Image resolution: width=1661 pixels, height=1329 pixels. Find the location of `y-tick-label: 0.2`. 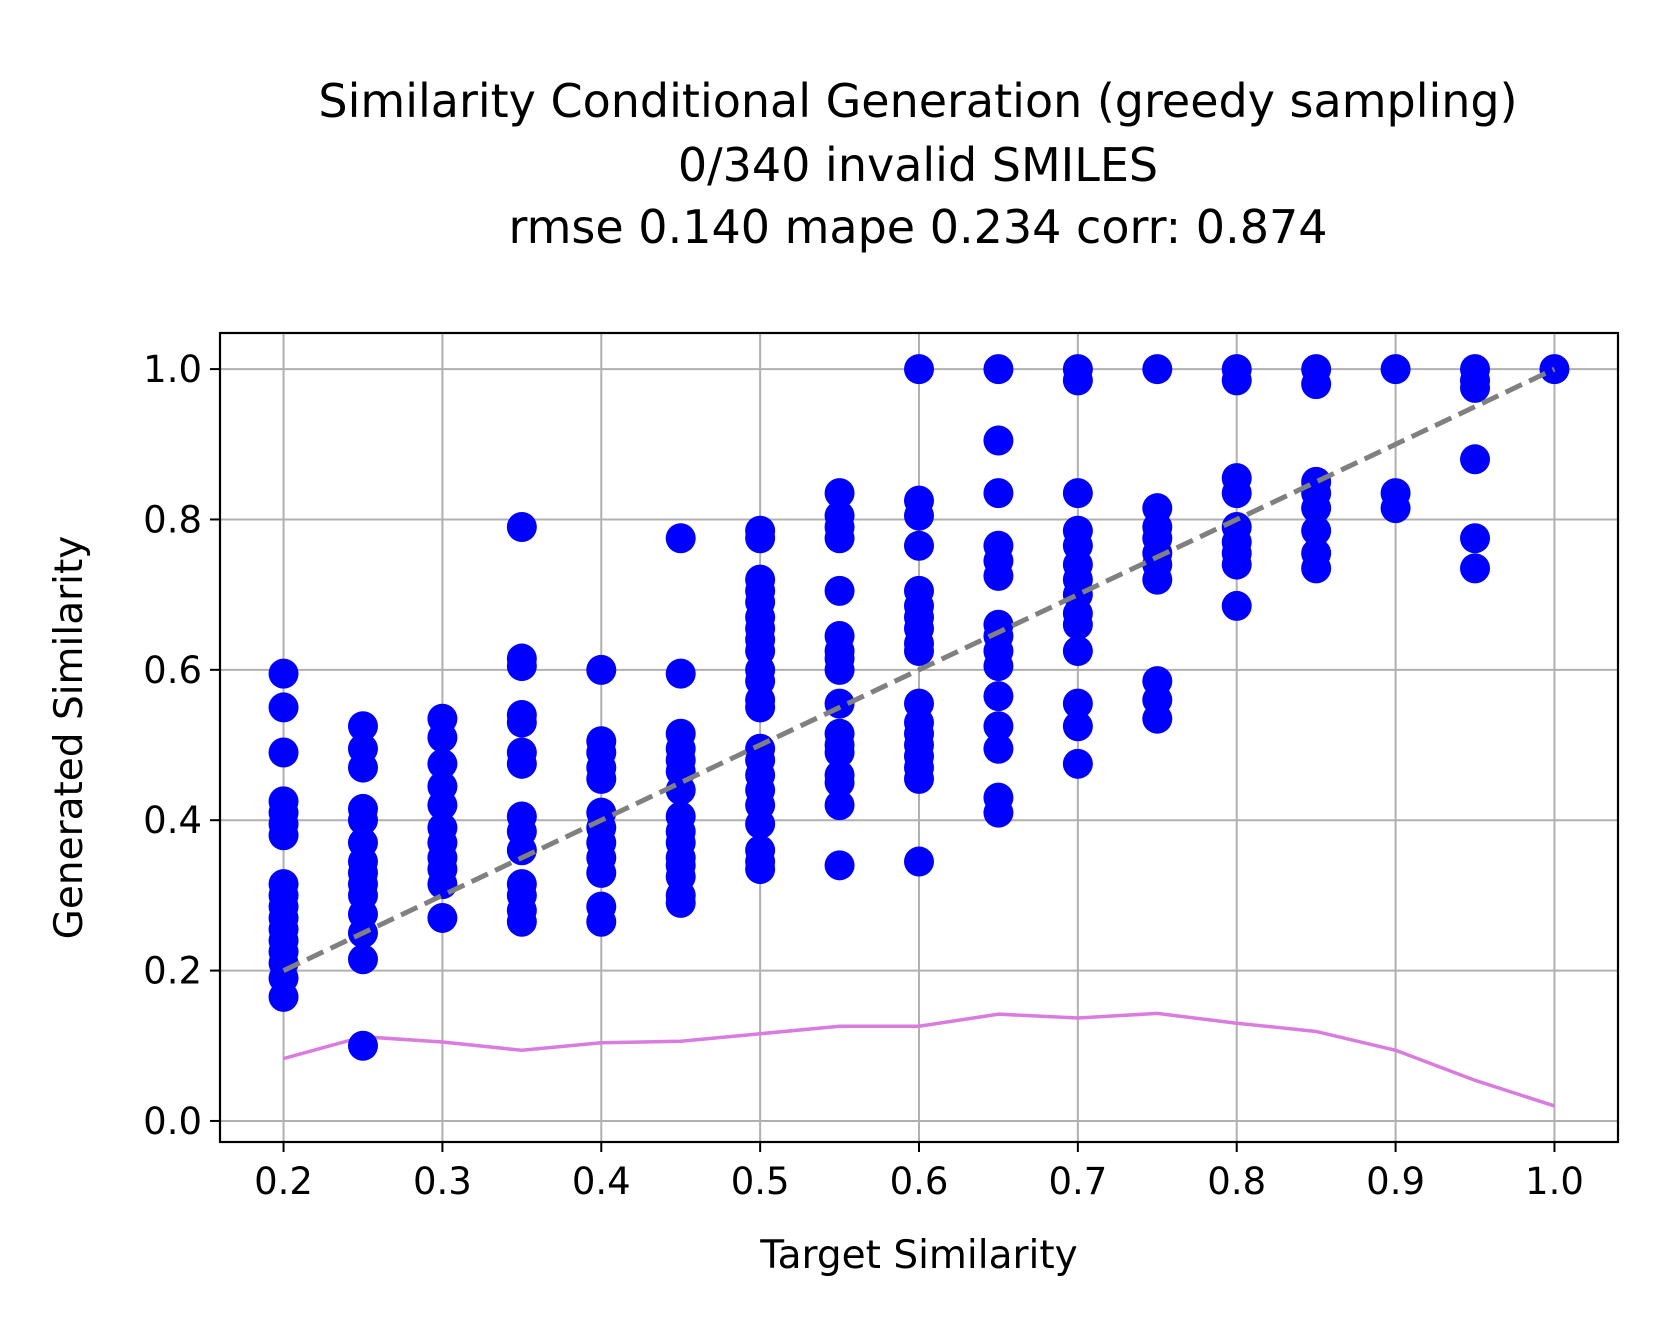

y-tick-label: 0.2 is located at coordinates (172, 971).